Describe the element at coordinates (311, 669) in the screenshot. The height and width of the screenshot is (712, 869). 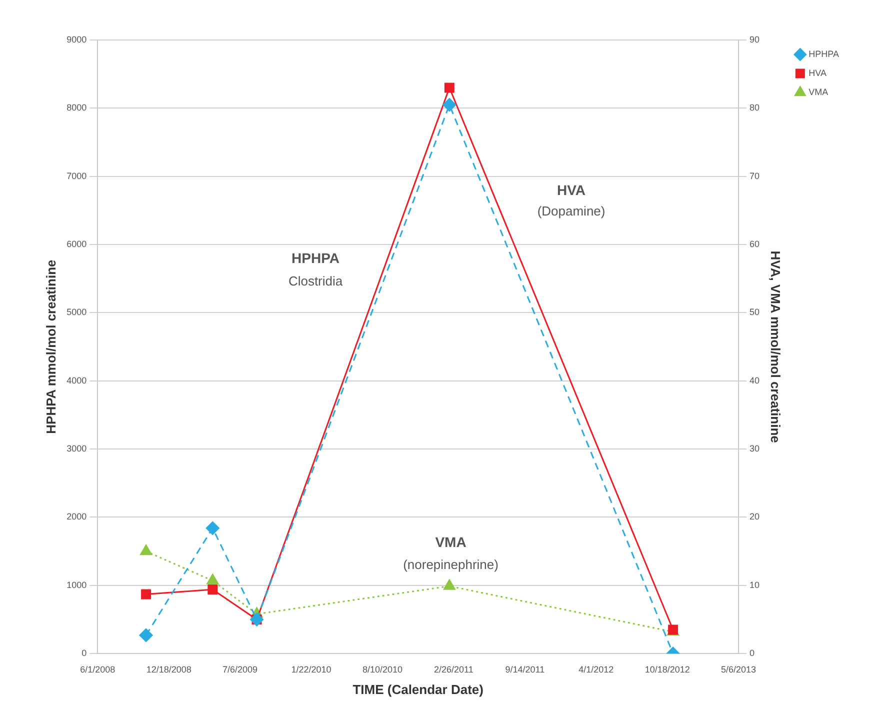
I see `x-tick-label: 1/22/2010` at that location.